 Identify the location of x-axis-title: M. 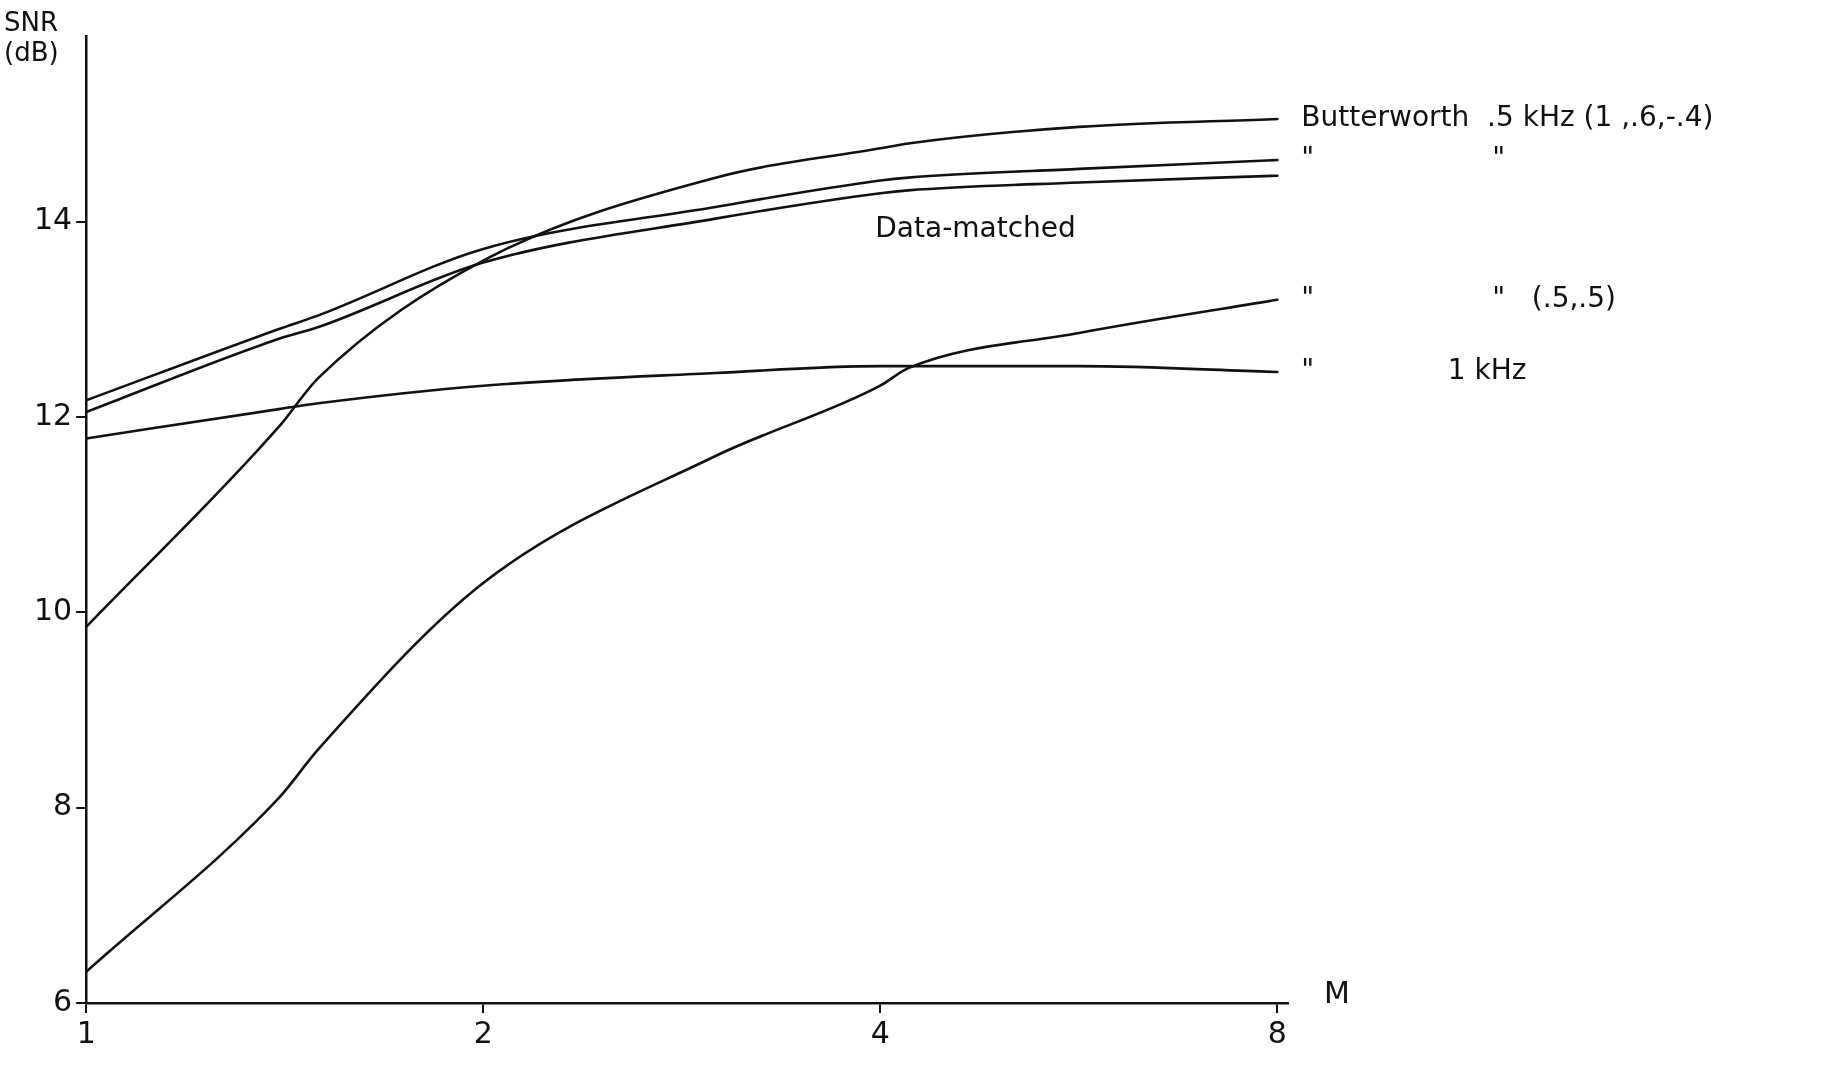
(1337, 992).